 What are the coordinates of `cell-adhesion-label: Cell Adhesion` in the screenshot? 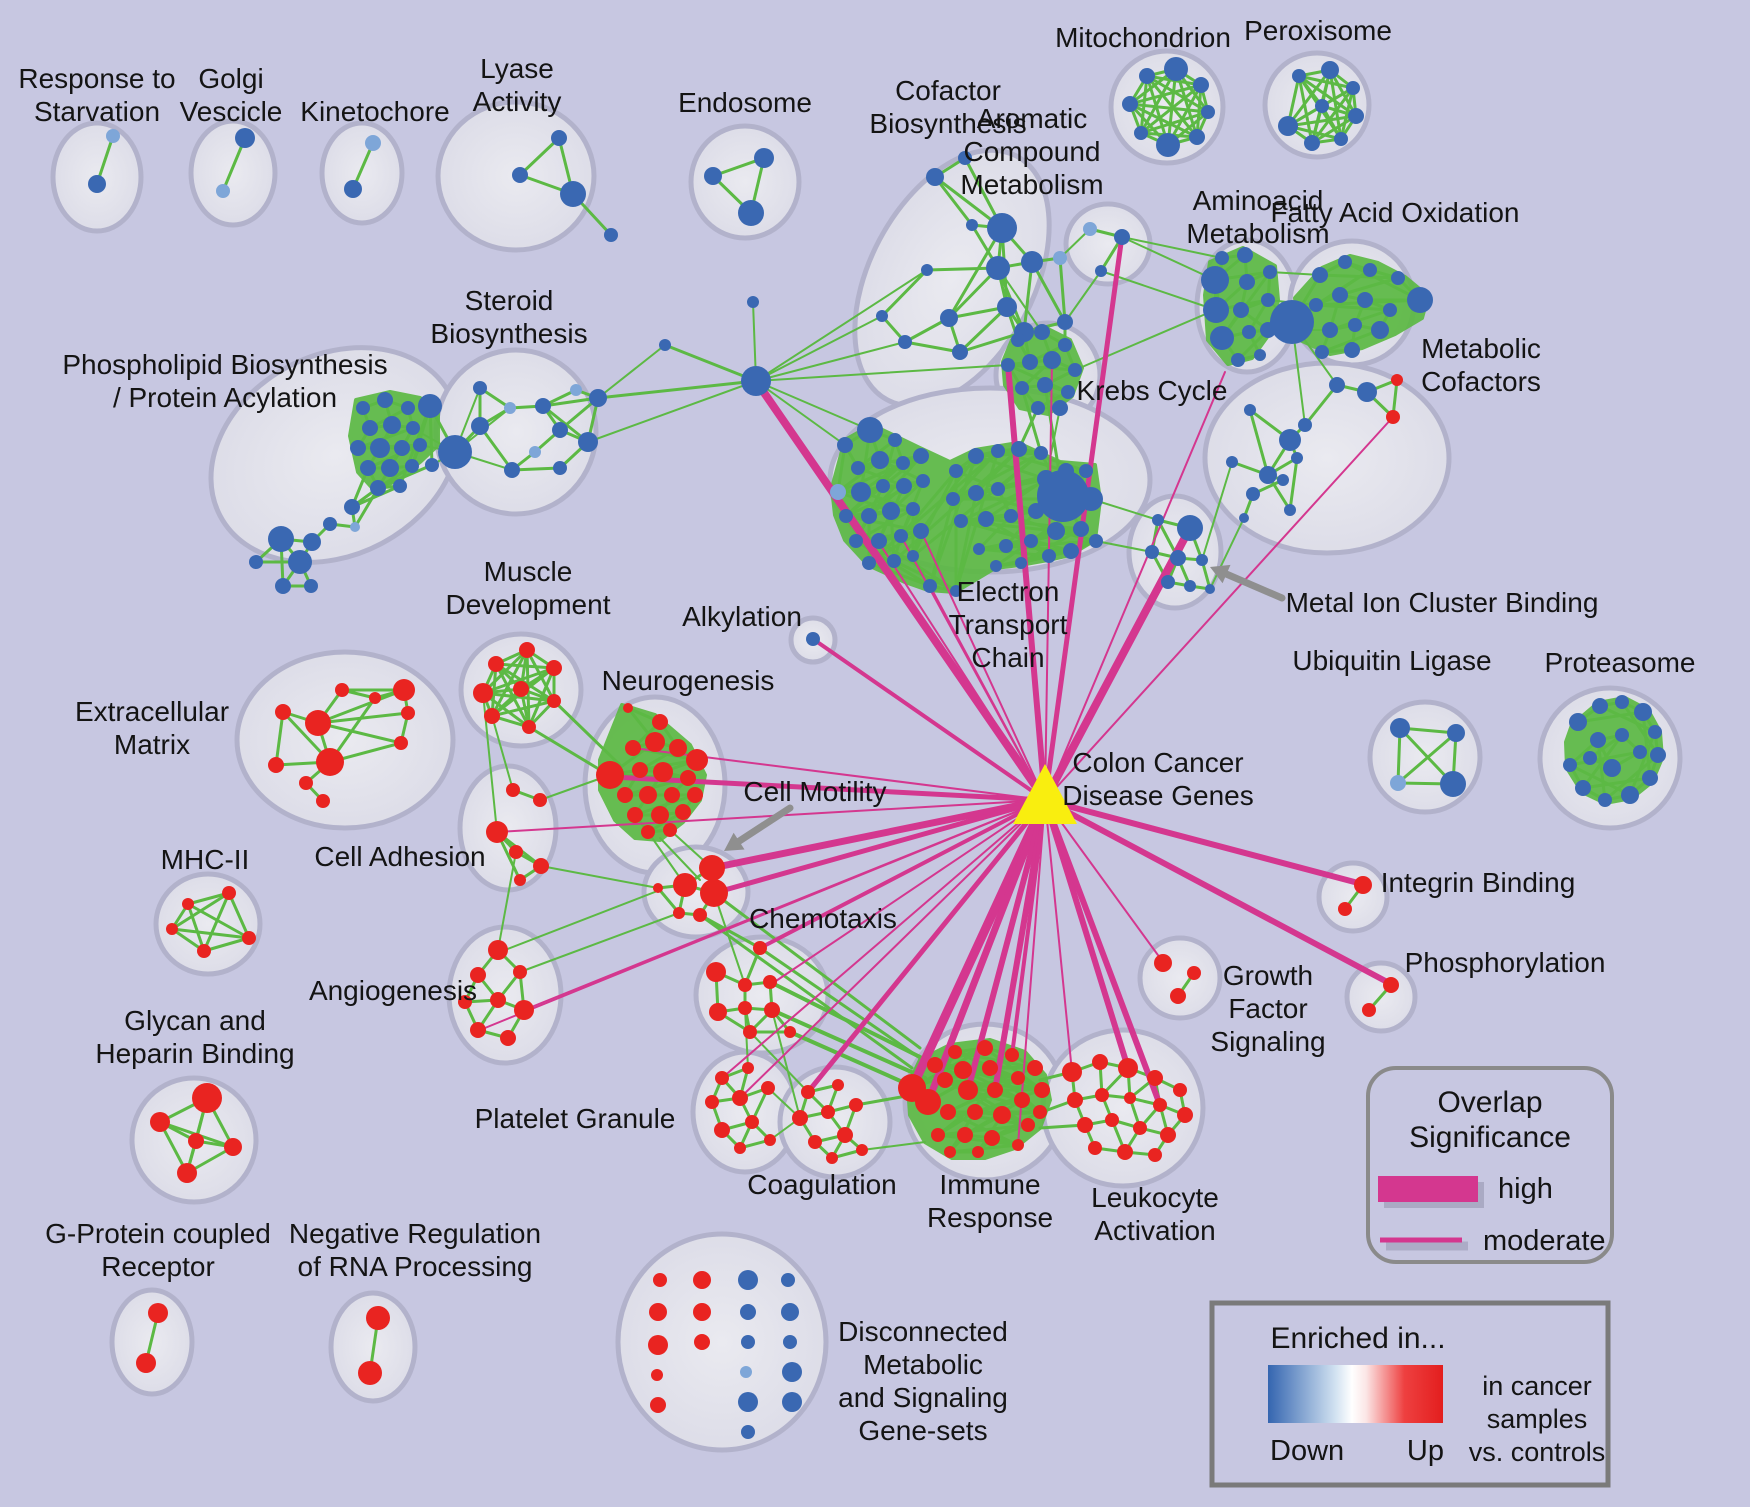 It's located at (399, 856).